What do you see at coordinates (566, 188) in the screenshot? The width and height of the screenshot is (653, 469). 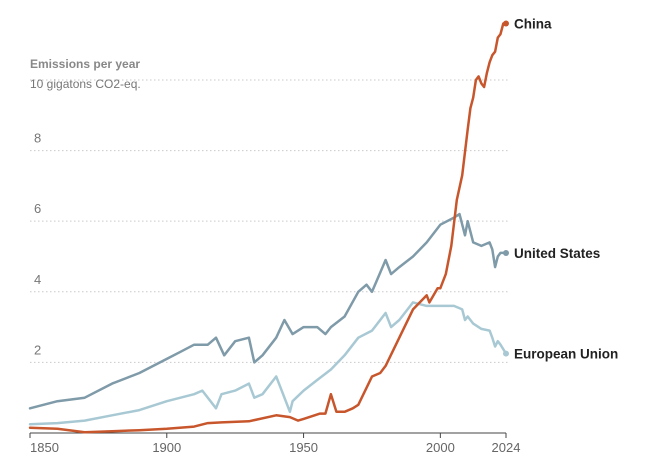 I see `series-labels: European Union United States China` at bounding box center [566, 188].